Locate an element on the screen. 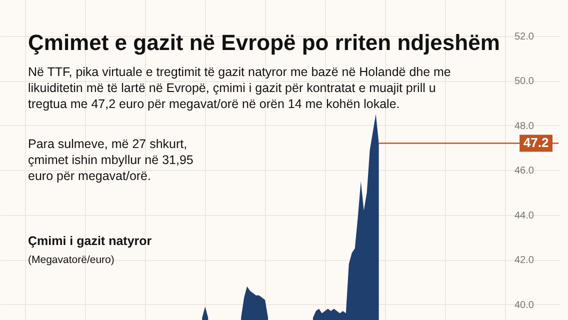  text: Në TTF, pika virtuale e tregtimit të gazit natyror me bazë në Holandë dhe me likuiditetin më të lartë në Evropë, çmimi i gazit për kontratat e muajit prill u tregtua me 47,2 euro për megavat/orë në orën 14 me kohën lokale. is located at coordinates (240, 88).